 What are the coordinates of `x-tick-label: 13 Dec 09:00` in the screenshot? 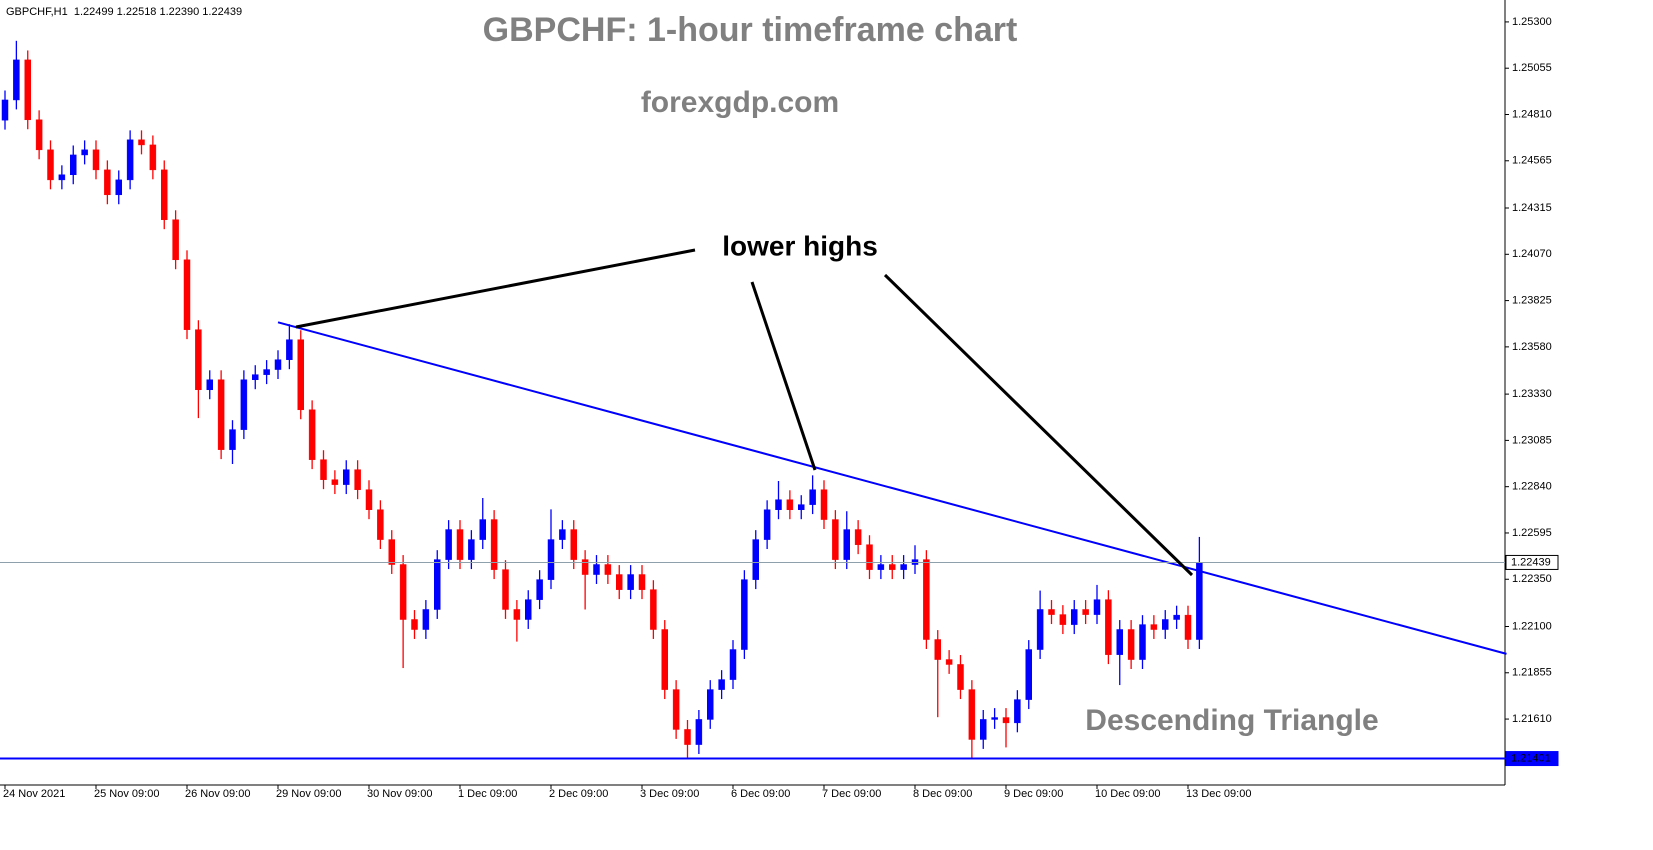 It's located at (1218, 794).